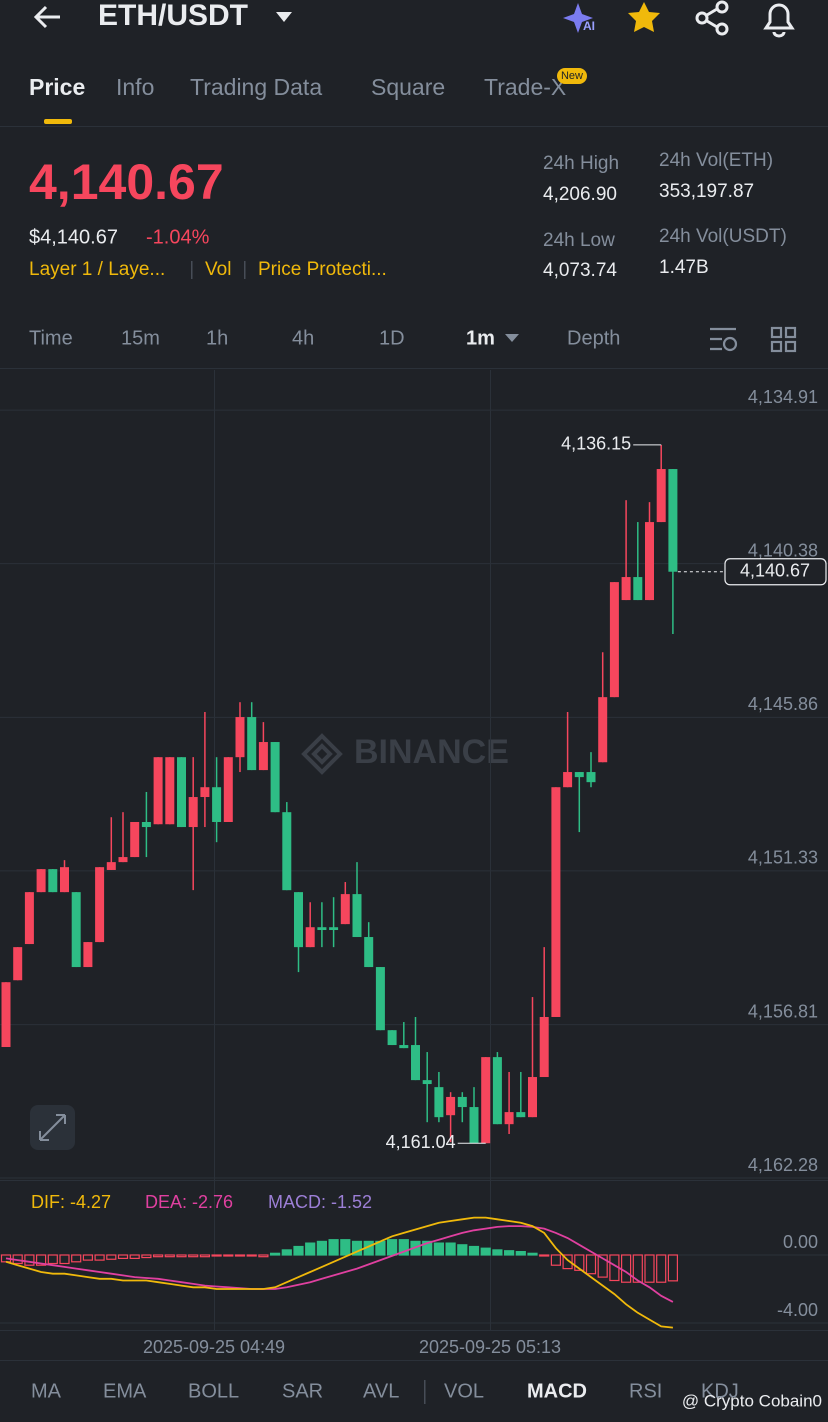 The image size is (828, 1422). I want to click on indicator: BOLL, so click(213, 1391).